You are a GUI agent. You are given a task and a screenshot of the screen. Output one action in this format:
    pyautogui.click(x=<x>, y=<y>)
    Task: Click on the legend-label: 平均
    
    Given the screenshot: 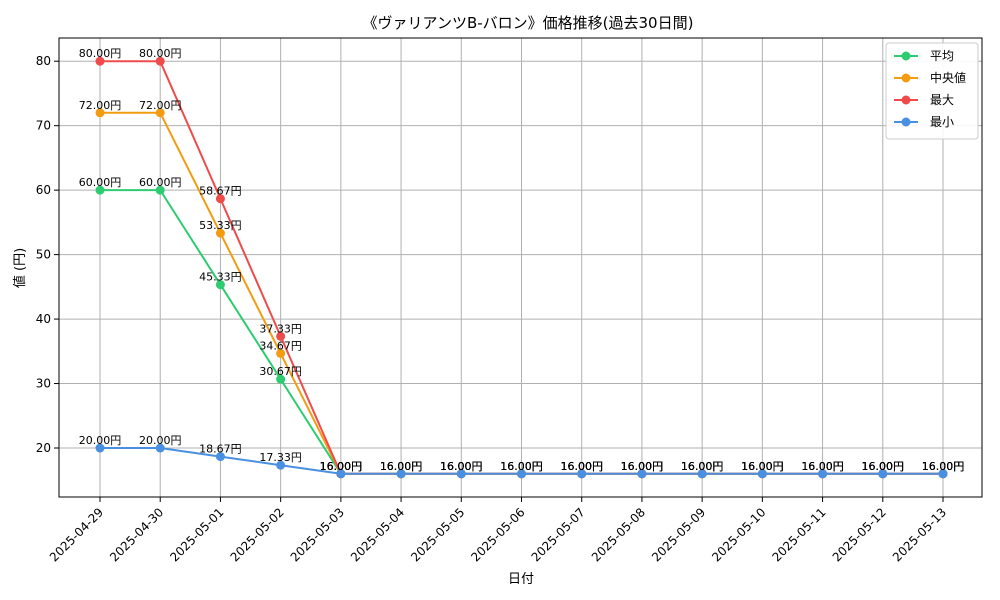 What is the action you would take?
    pyautogui.click(x=942, y=56)
    